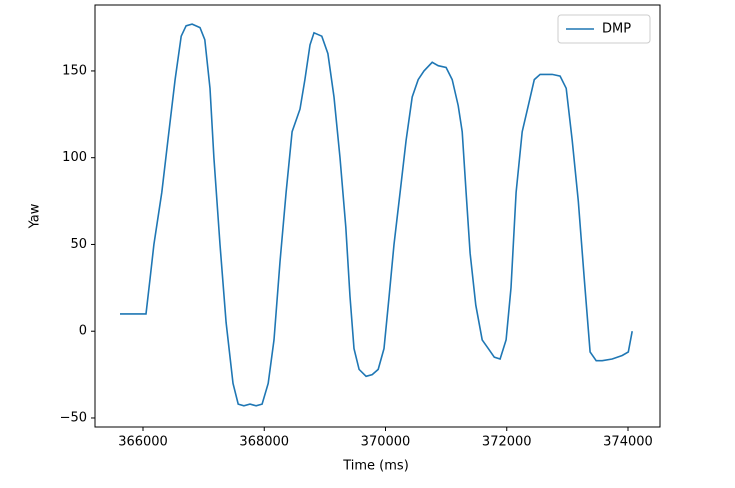 Image resolution: width=735 pixels, height=488 pixels. I want to click on y-tick-label: −50, so click(73, 417).